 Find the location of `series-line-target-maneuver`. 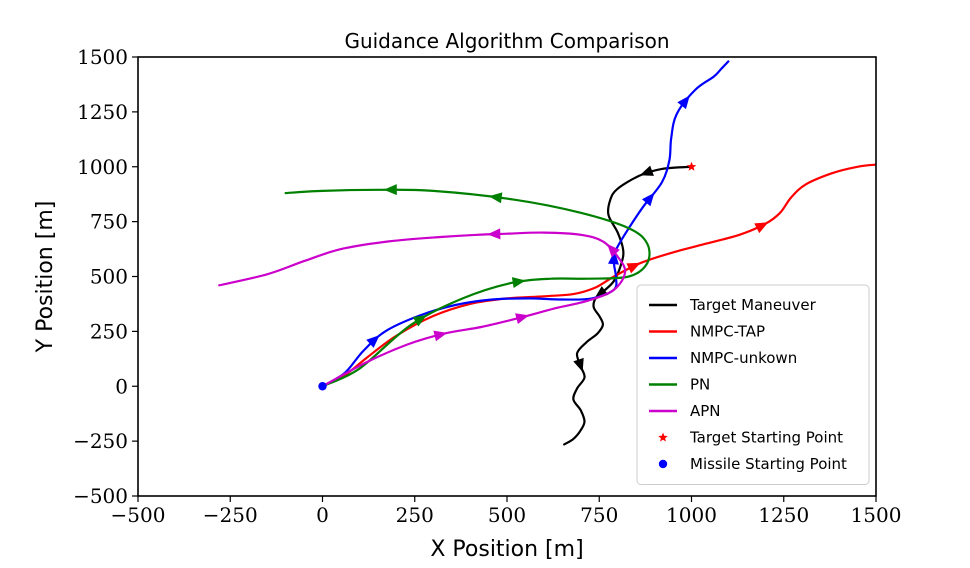

series-line-target-maneuver is located at coordinates (628, 305).